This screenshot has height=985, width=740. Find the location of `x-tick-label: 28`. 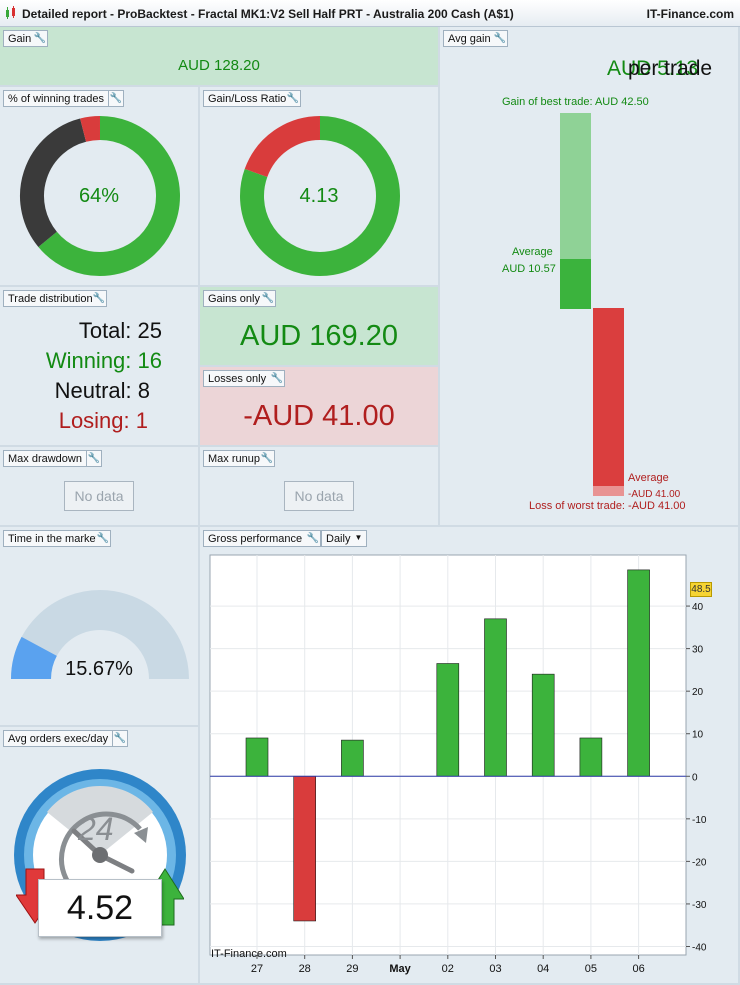

x-tick-label: 28 is located at coordinates (305, 969).